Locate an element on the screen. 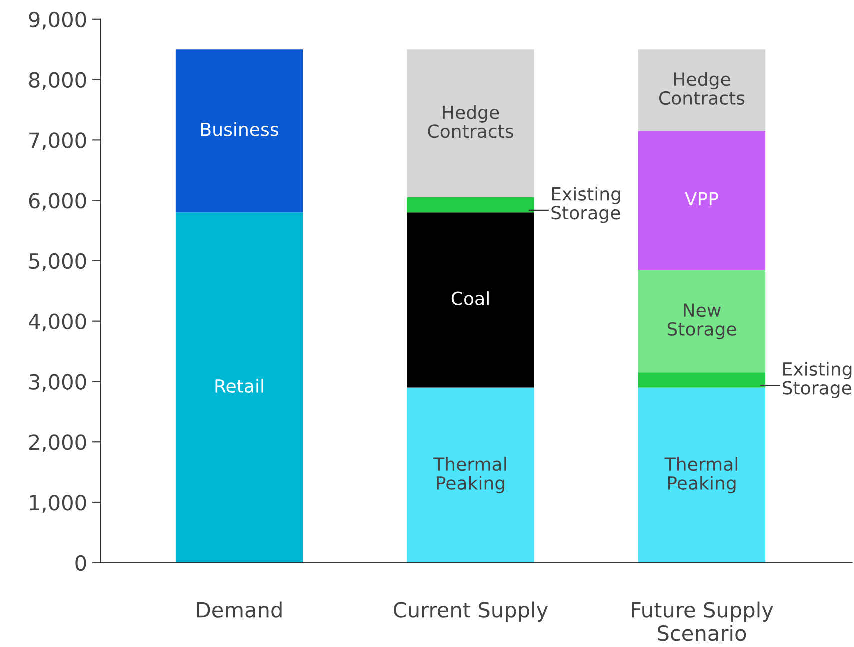  series-label: VPP is located at coordinates (701, 199).